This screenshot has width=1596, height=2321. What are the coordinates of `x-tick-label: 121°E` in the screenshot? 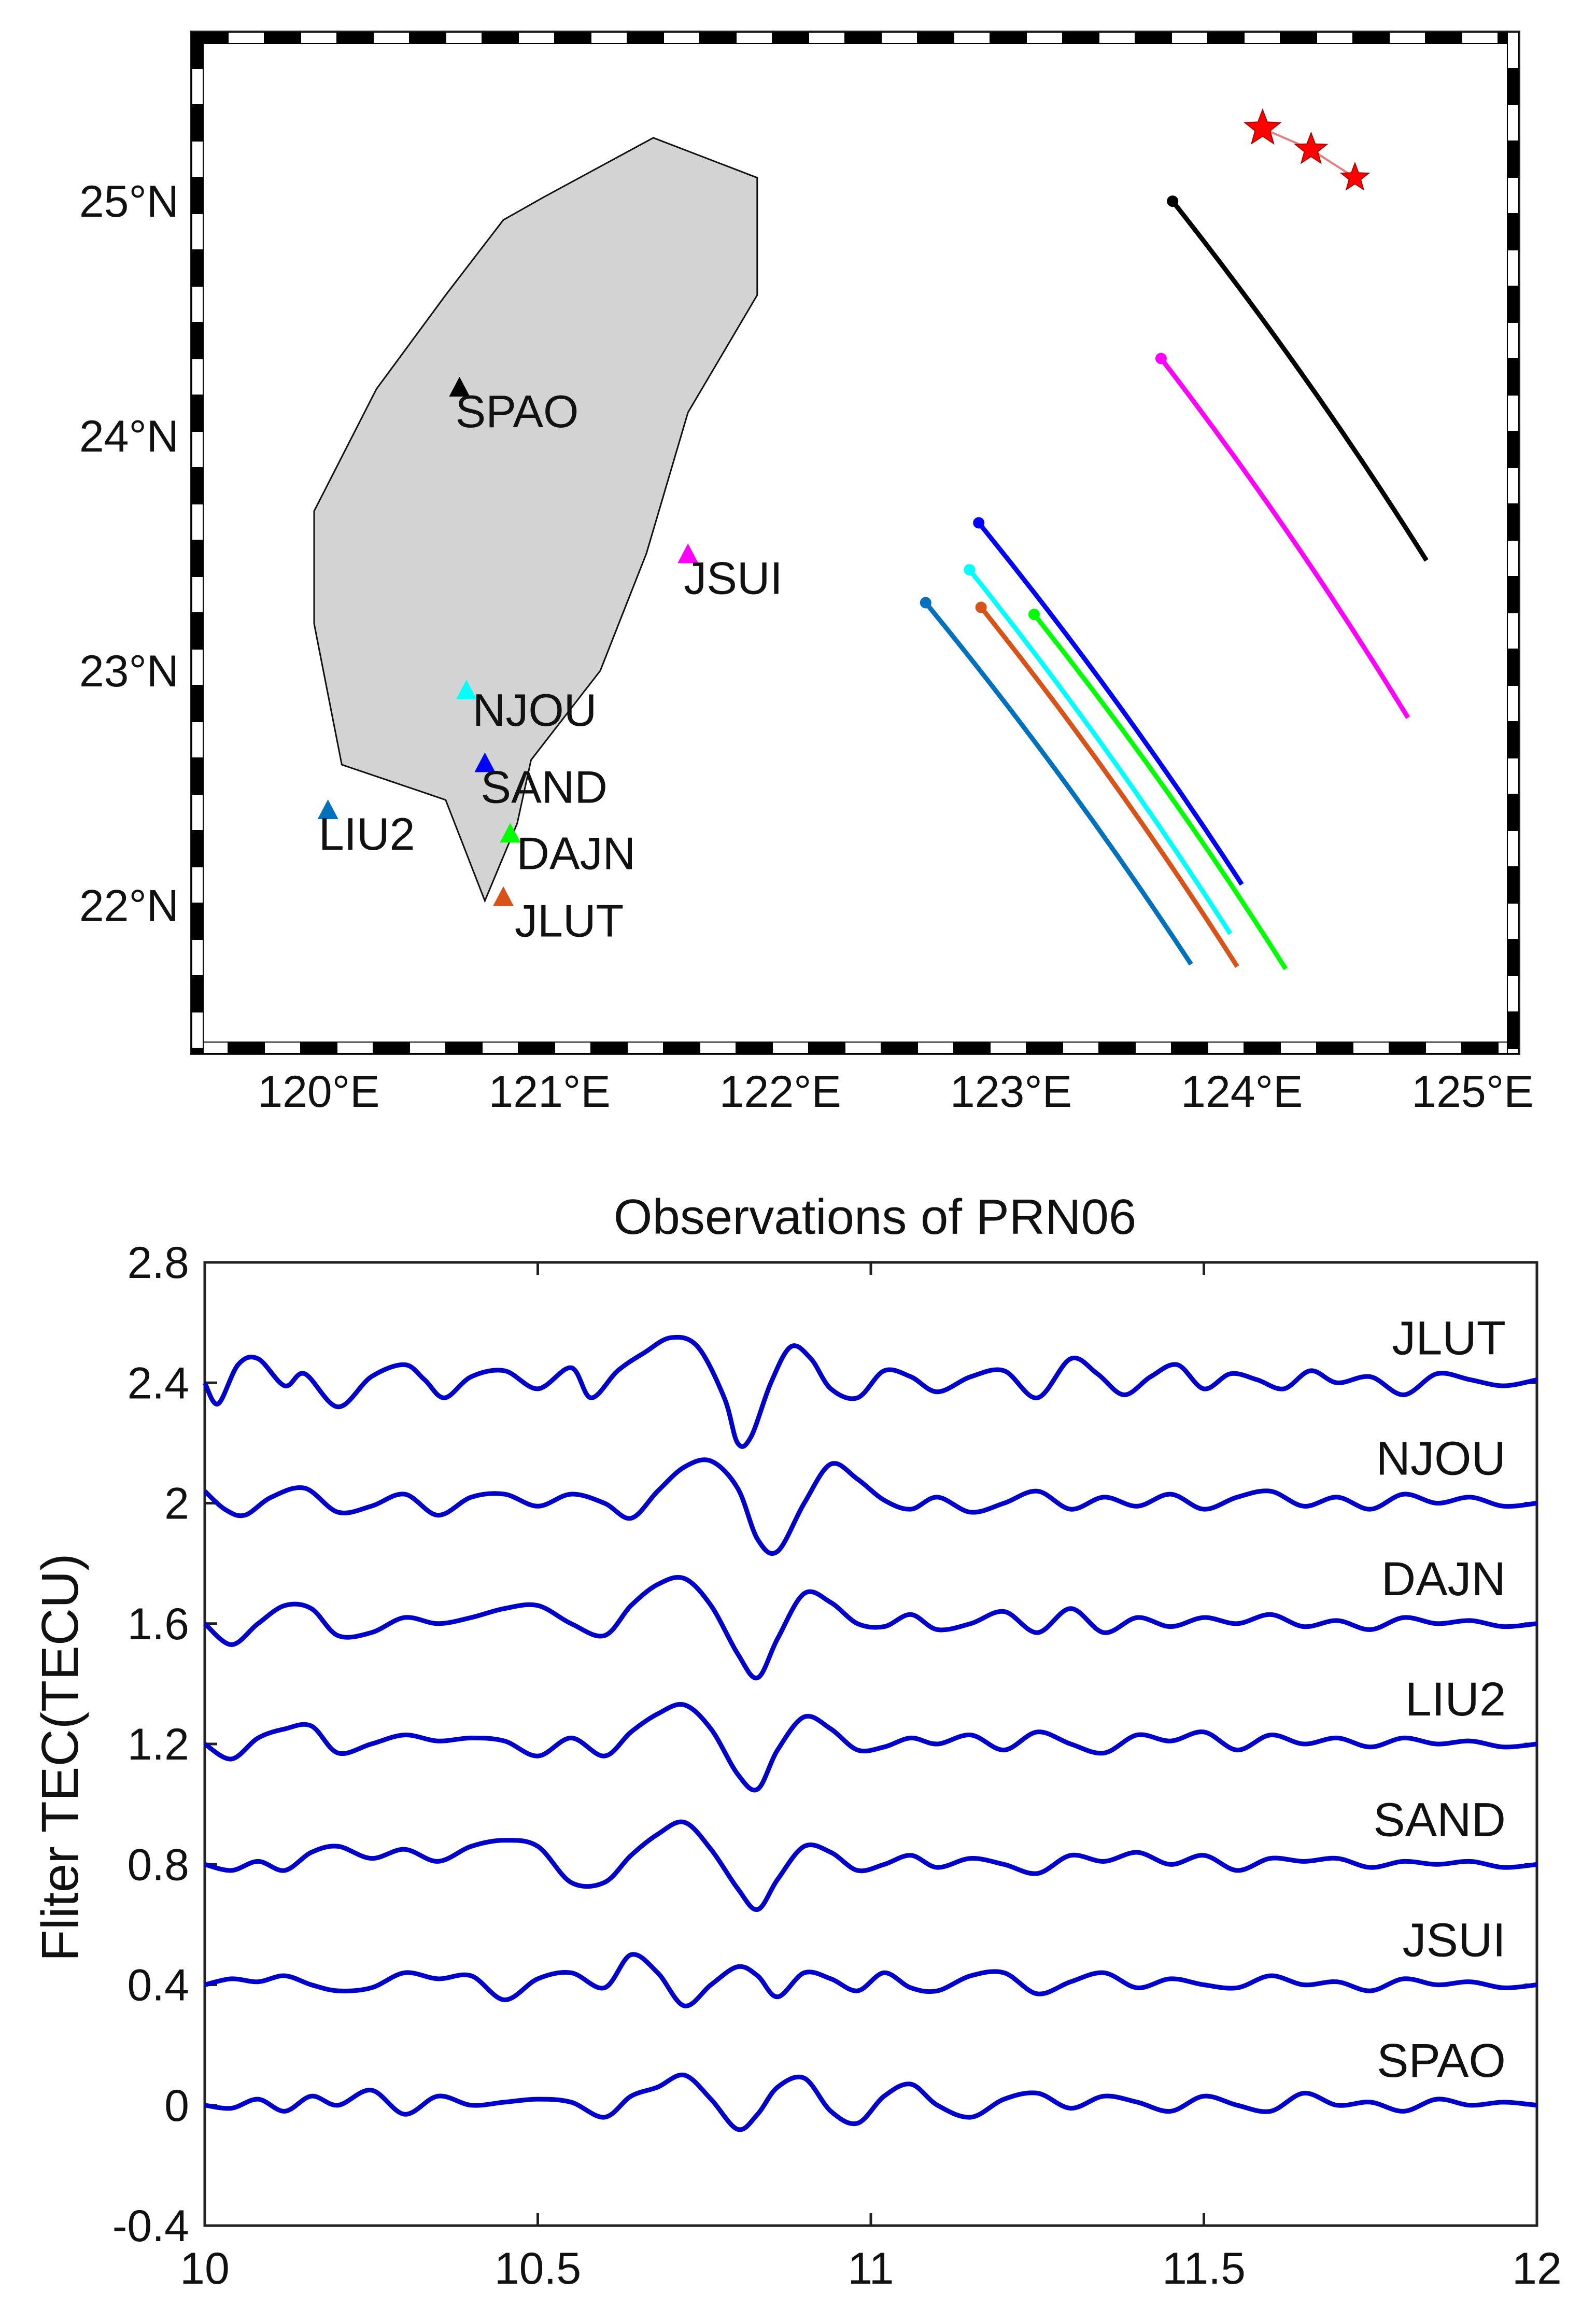 It's located at (549, 1092).